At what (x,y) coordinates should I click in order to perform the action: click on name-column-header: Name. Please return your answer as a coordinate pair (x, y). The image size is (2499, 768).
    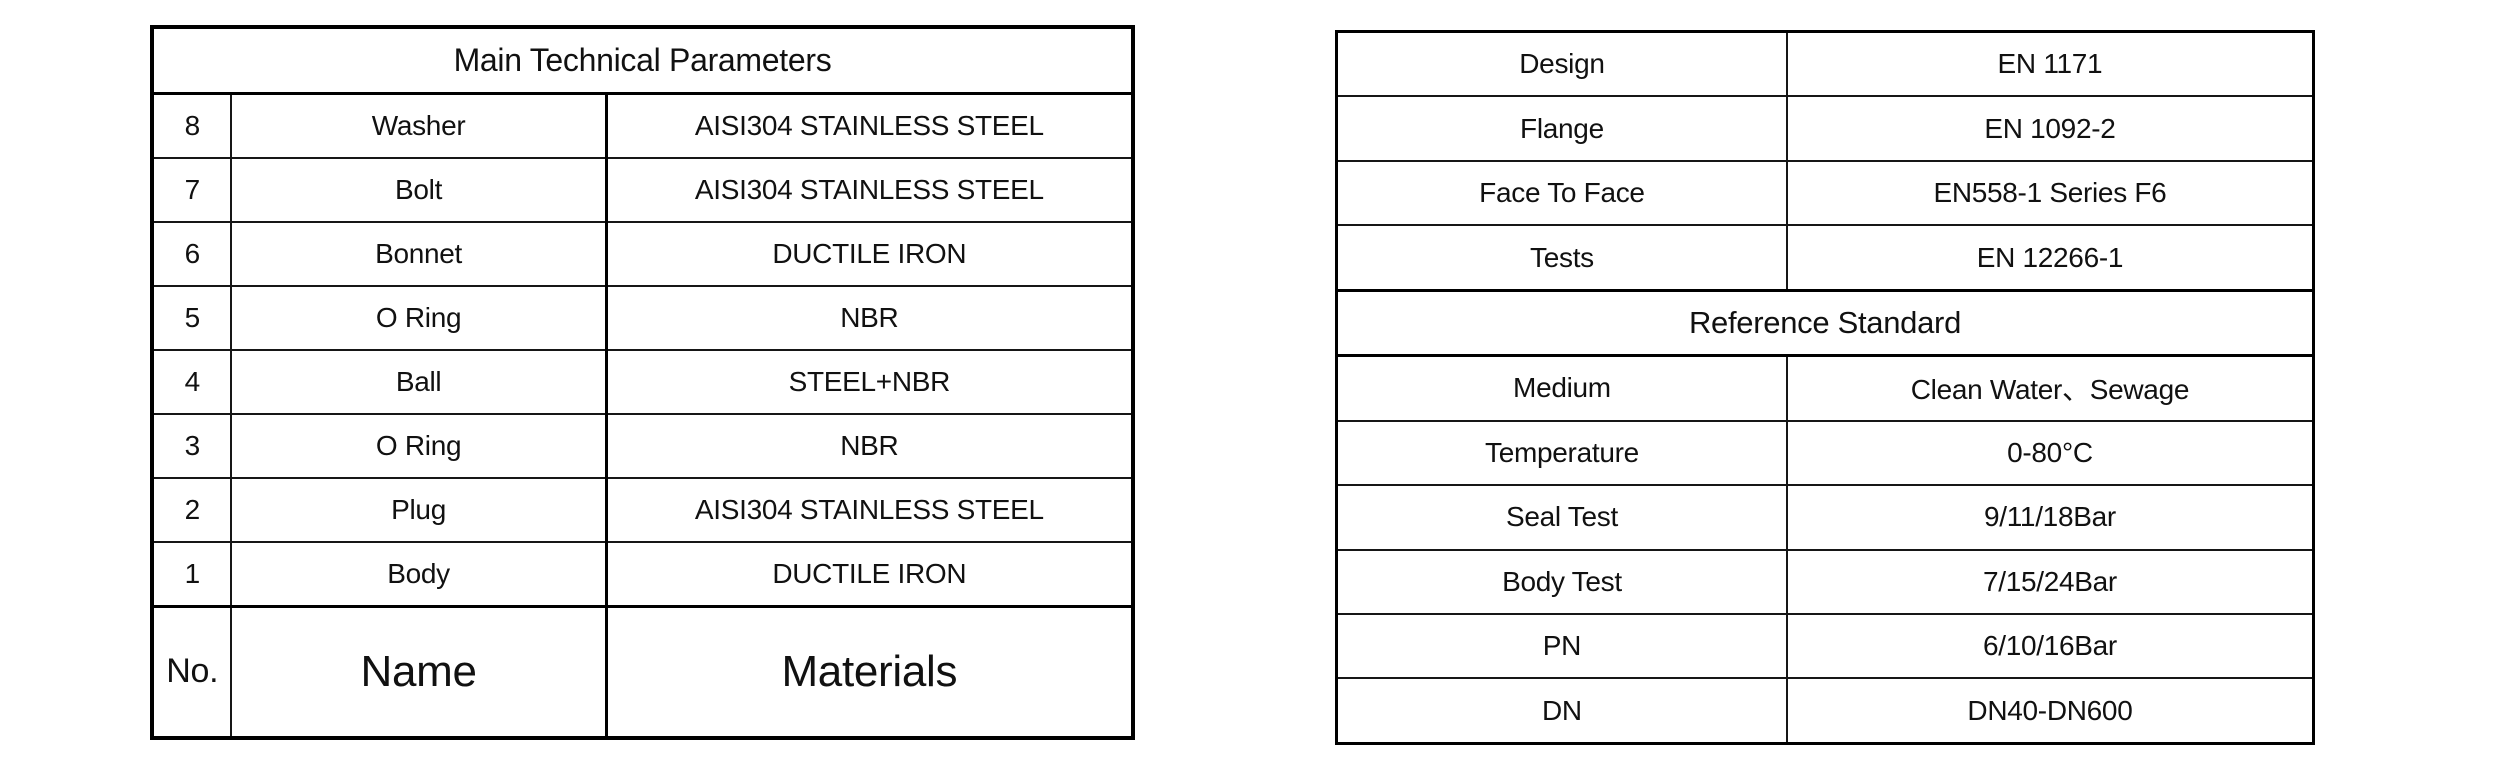
    Looking at the image, I should click on (419, 671).